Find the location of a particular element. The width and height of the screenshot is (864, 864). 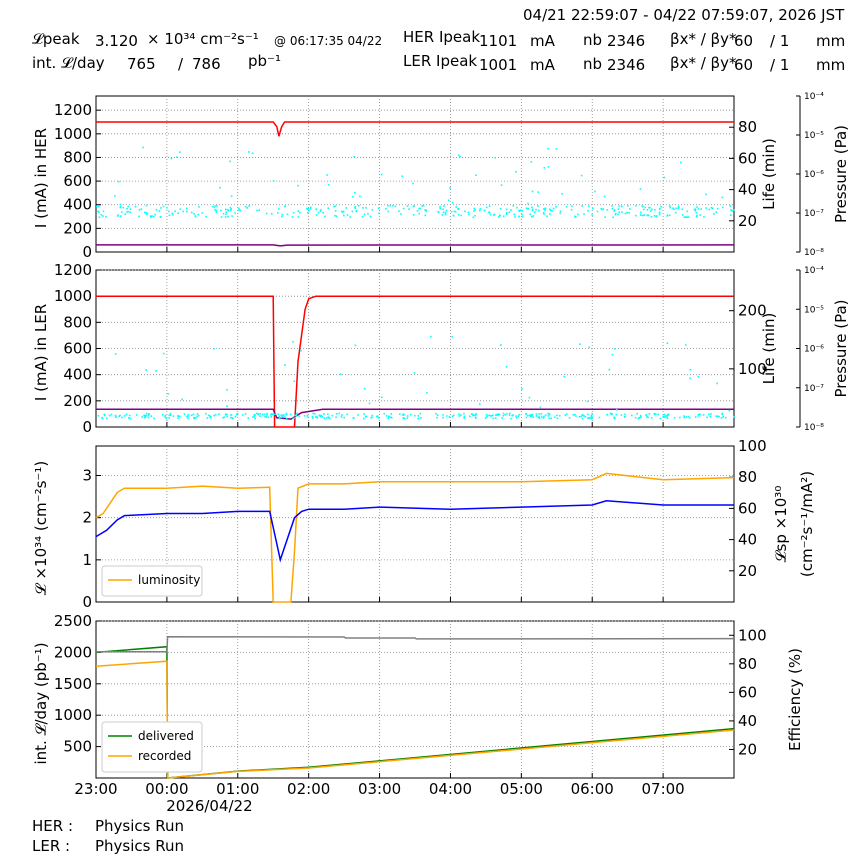

y2-tick-label: 100 is located at coordinates (752, 446).